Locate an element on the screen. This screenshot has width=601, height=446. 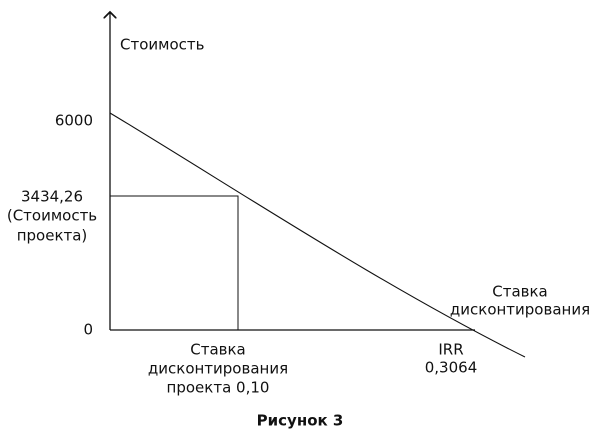
y-top-label: 6000 is located at coordinates (74, 121).